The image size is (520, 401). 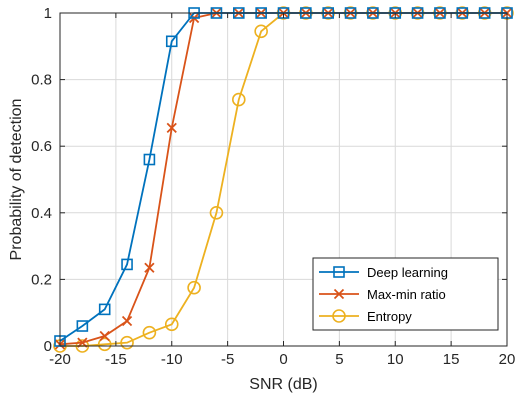 I want to click on legend-item-max-min-ratio: Max-min ratio, so click(x=382, y=294).